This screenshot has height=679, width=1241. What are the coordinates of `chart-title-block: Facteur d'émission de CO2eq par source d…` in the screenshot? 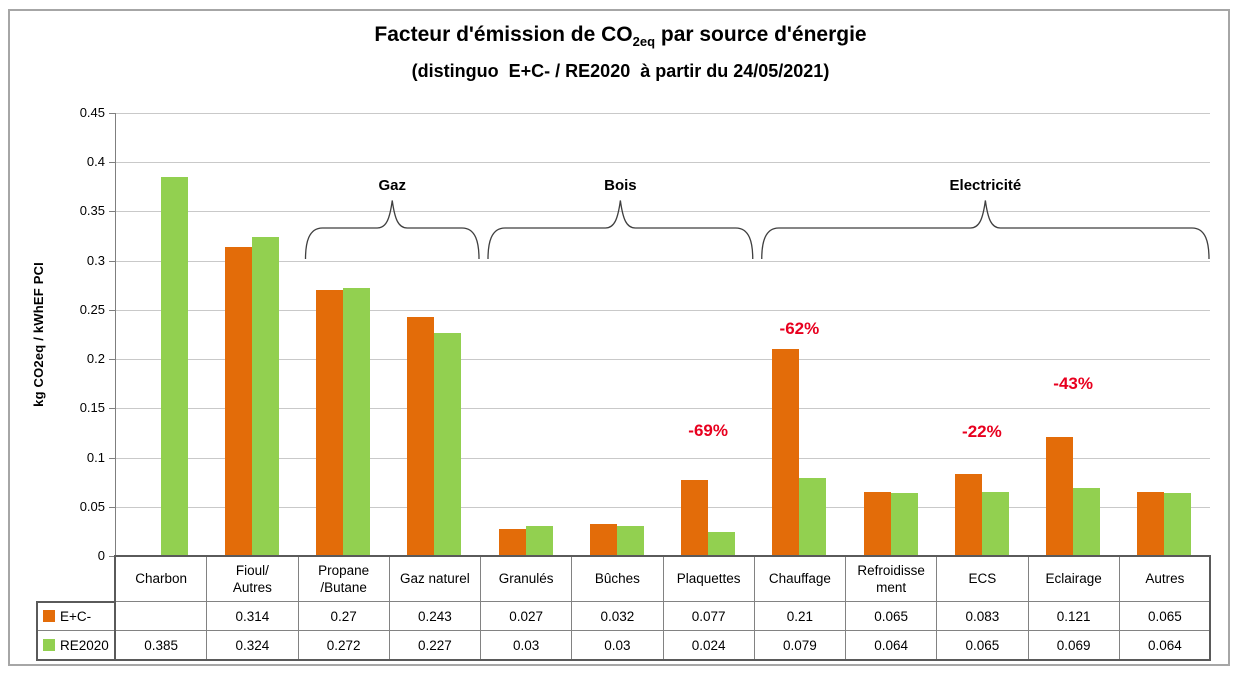 It's located at (620, 52).